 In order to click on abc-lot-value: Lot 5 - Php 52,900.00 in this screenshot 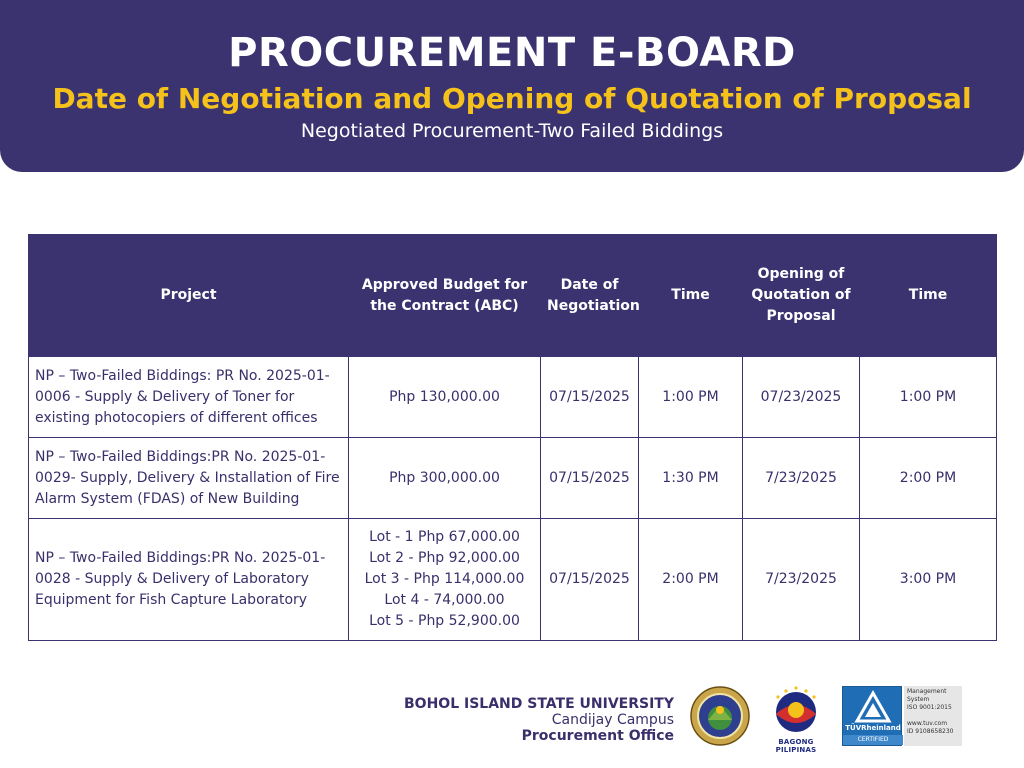, I will do `click(444, 621)`.